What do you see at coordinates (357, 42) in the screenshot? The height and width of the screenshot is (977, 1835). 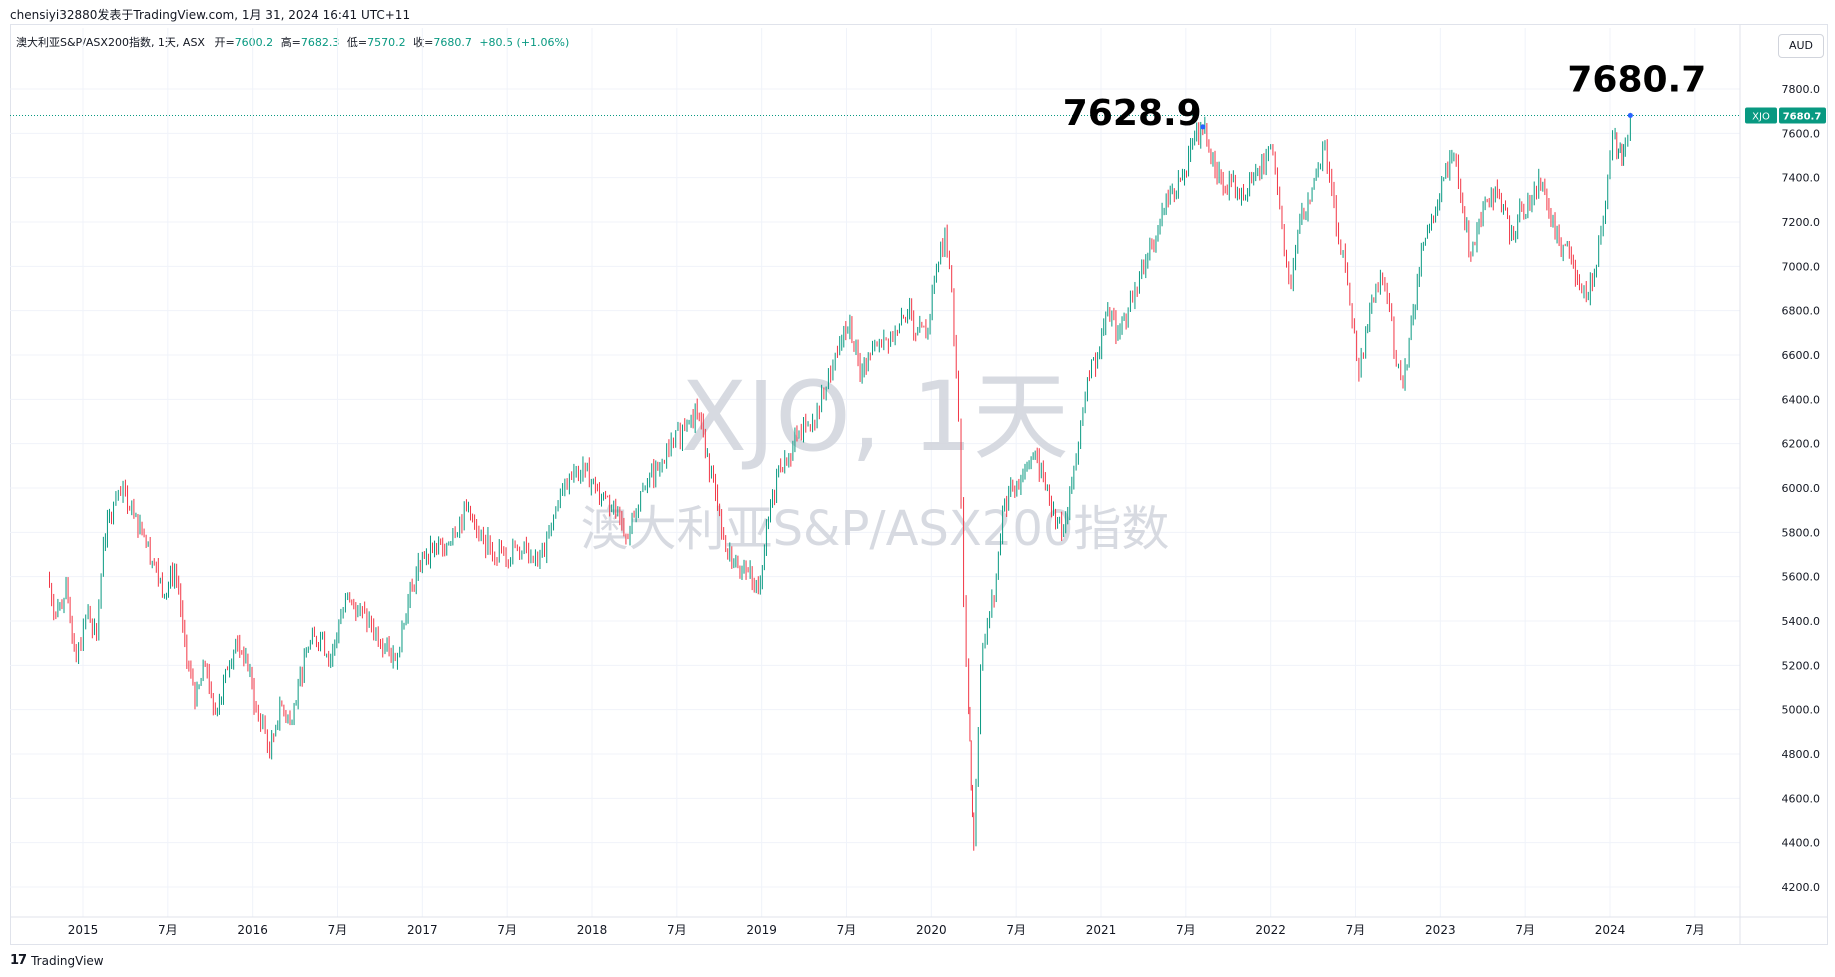 I see `legend-low-label: 低=` at bounding box center [357, 42].